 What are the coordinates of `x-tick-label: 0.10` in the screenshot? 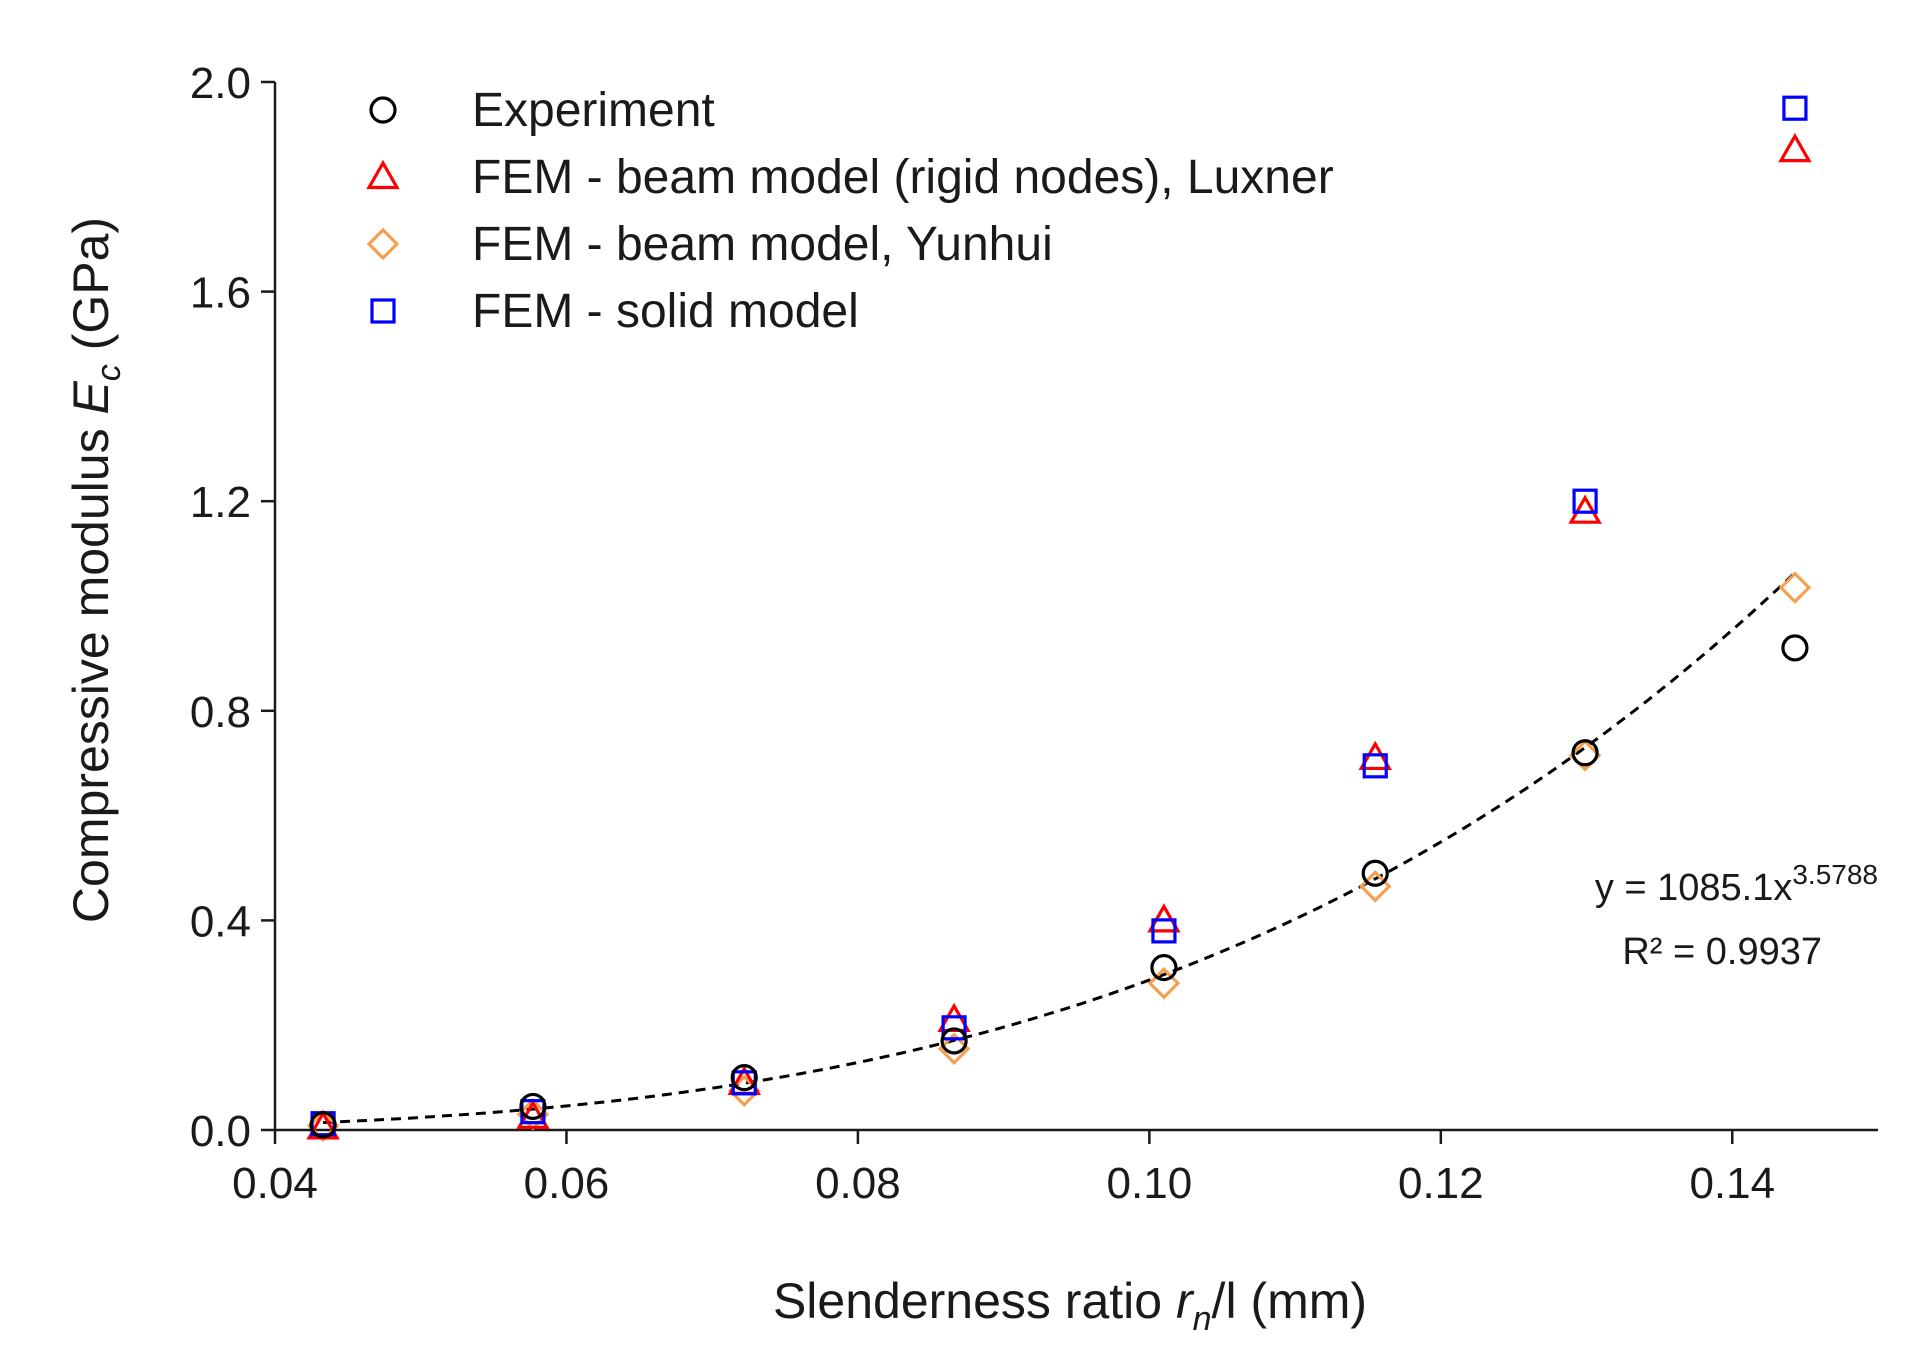 It's located at (1150, 1183).